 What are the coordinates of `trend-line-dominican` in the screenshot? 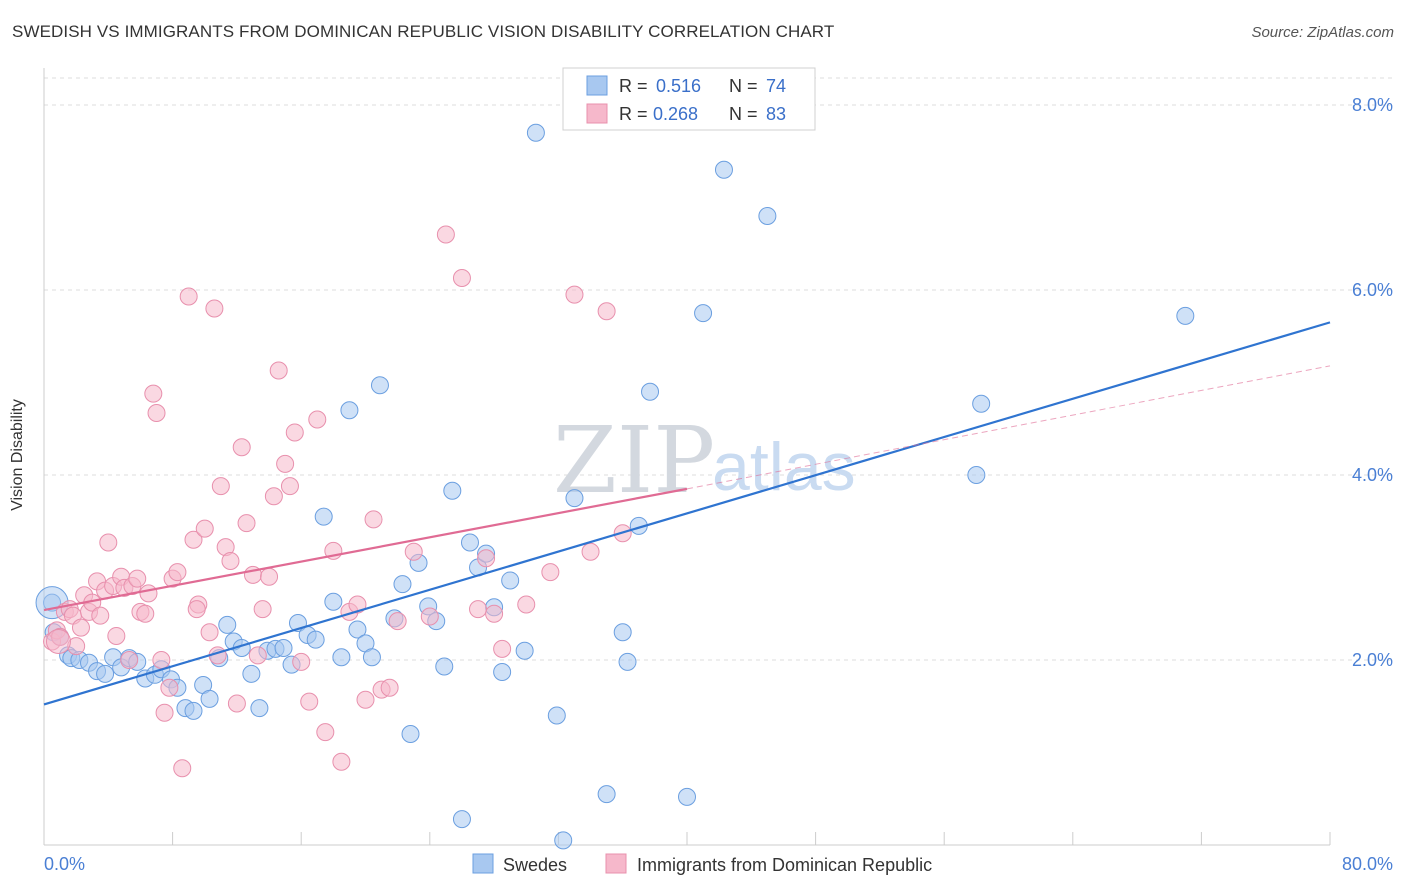 It's located at (365, 549).